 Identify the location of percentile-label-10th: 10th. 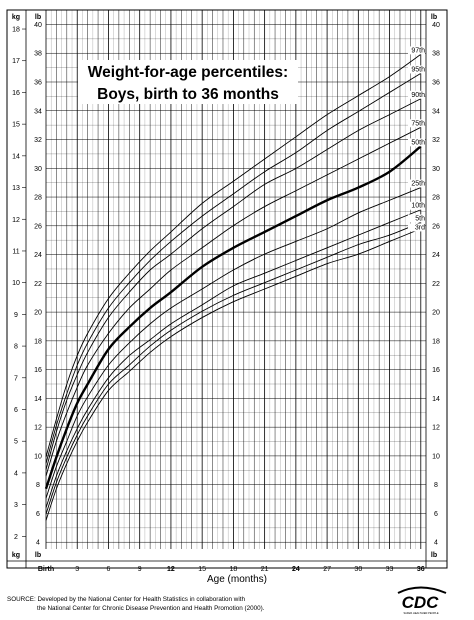
(418, 206).